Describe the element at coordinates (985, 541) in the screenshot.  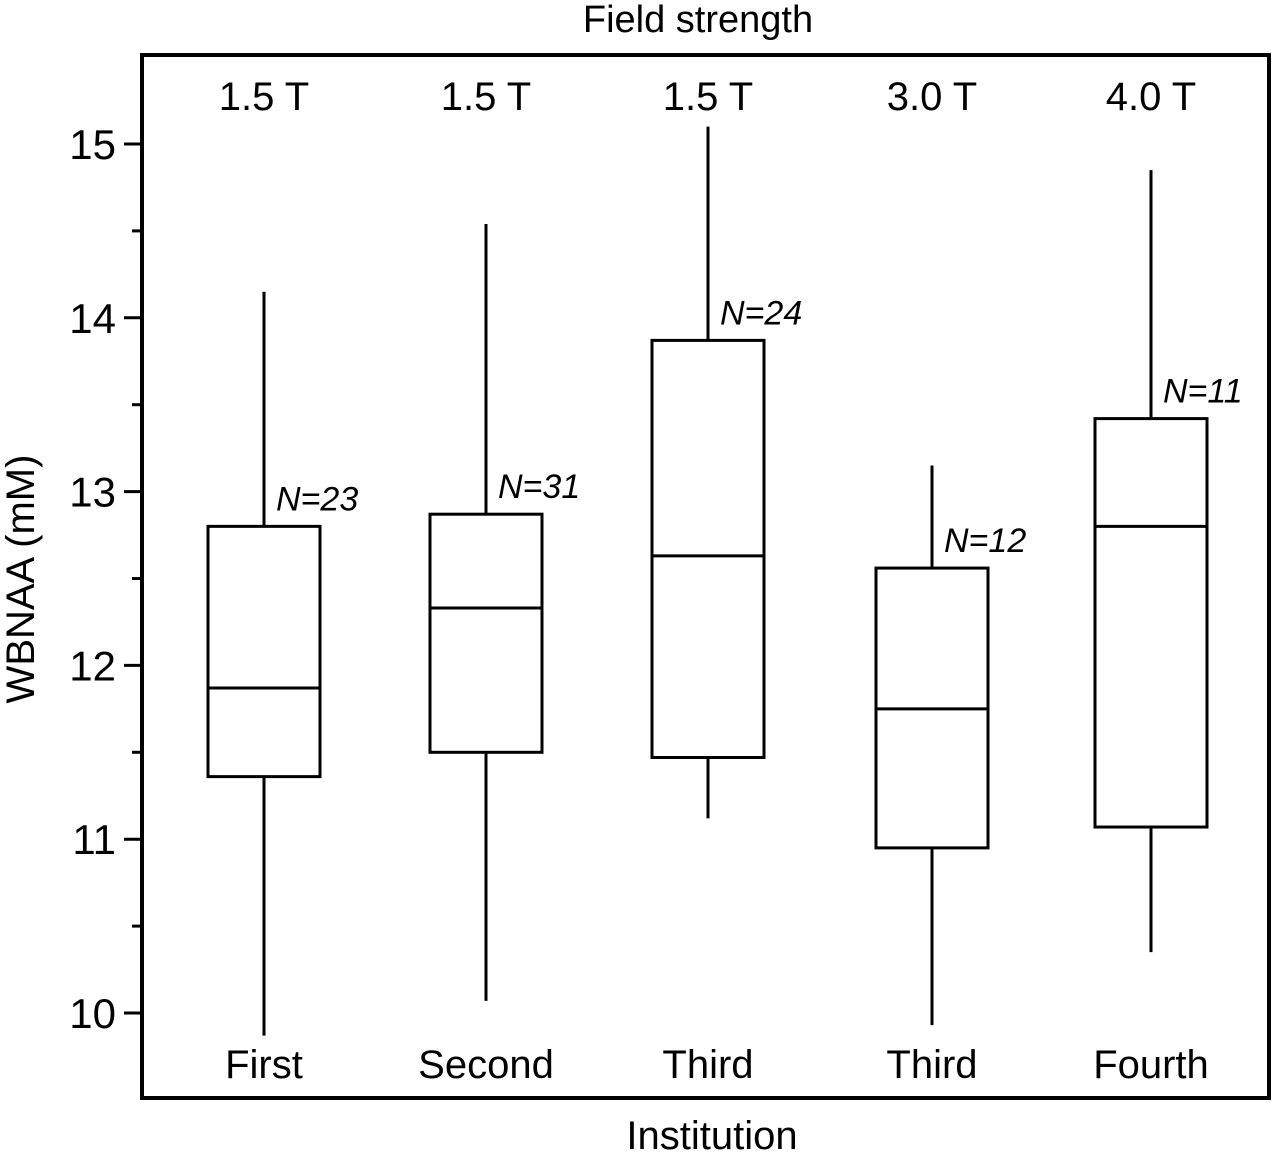
I see `n-label: N=12` at that location.